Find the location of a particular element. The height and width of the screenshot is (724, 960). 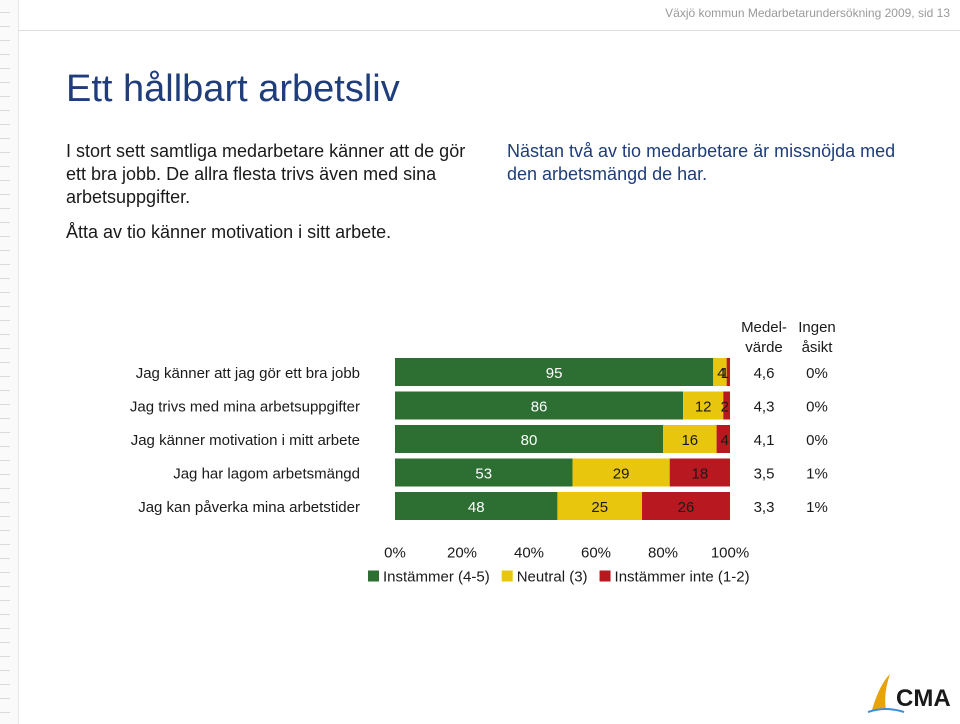

category-label: Jag trivs med mina arbetsuppgifter is located at coordinates (245, 407).